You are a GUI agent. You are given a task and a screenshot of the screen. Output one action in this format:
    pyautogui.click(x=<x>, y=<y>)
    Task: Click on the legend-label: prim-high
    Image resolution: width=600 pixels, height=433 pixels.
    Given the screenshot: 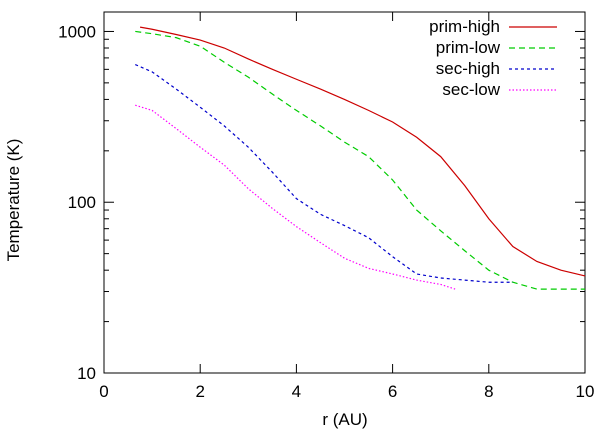 What is the action you would take?
    pyautogui.click(x=464, y=26)
    